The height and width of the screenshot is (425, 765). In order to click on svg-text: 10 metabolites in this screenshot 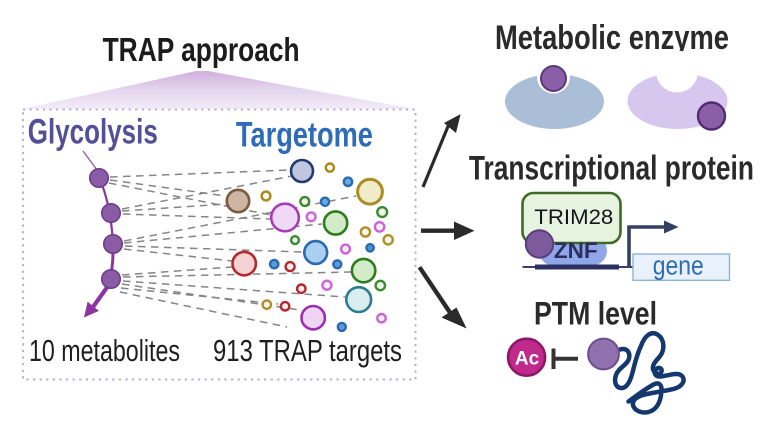, I will do `click(104, 350)`.